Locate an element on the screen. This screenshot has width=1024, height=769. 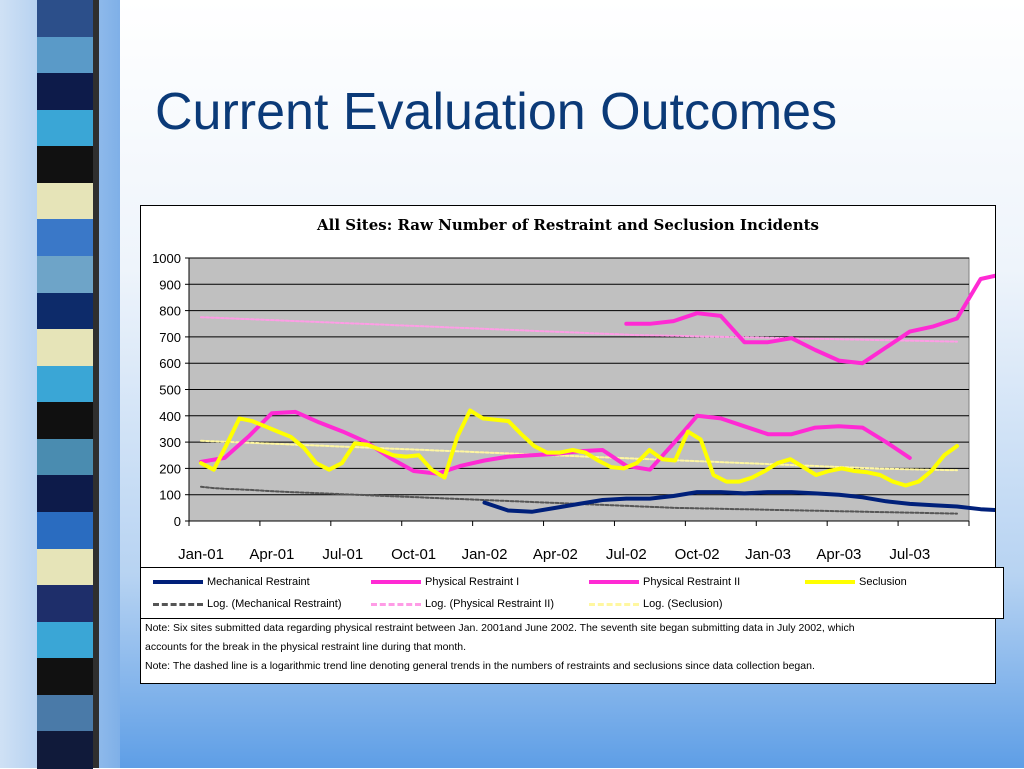
y-tick-label: 600 is located at coordinates (170, 363).